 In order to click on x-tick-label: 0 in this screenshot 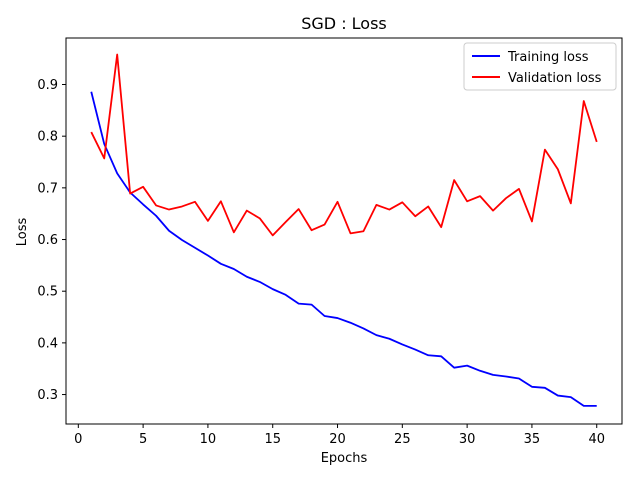, I will do `click(78, 439)`.